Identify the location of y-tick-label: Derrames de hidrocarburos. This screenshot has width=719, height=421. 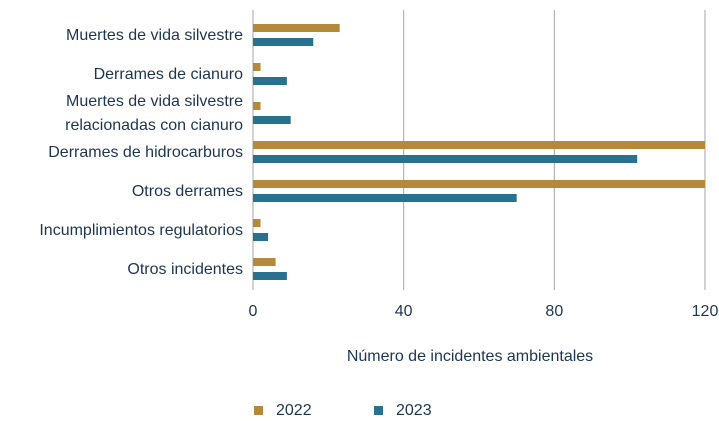
(145, 152).